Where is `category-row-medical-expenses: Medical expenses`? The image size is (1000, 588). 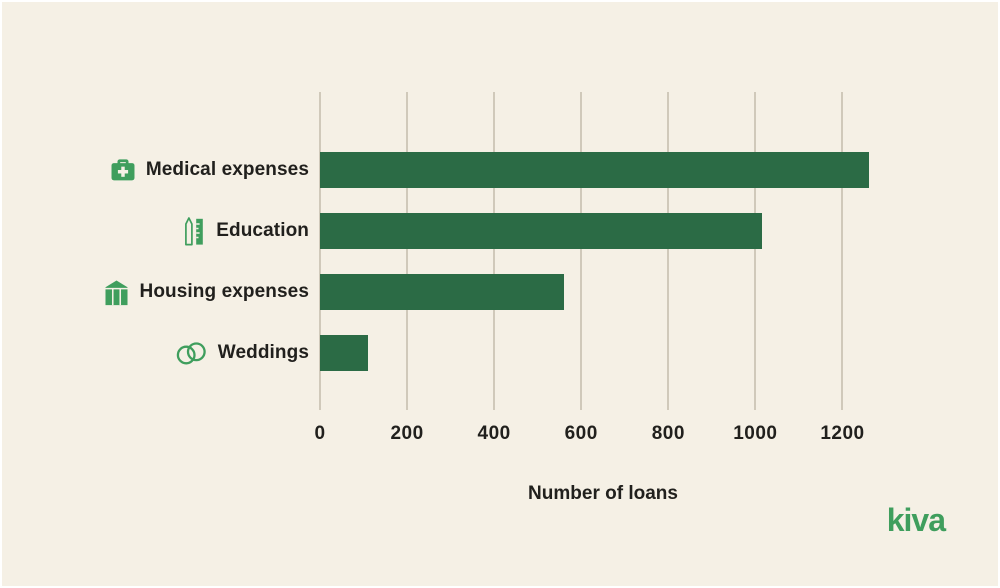
category-row-medical-expenses: Medical expenses is located at coordinates (155, 170).